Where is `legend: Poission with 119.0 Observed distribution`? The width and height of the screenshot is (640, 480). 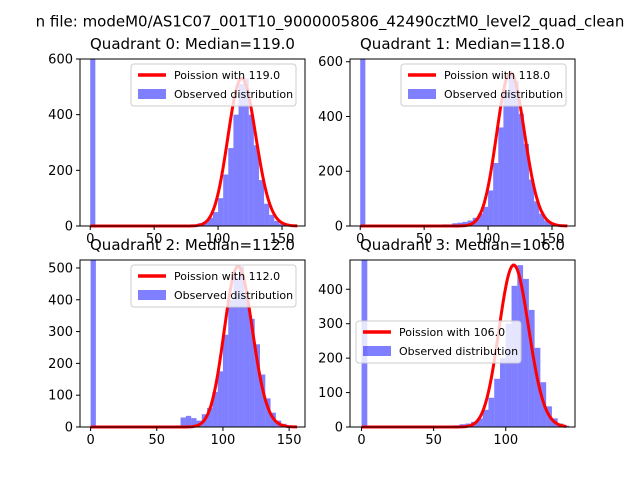 legend: Poission with 119.0 Observed distribution is located at coordinates (213, 85).